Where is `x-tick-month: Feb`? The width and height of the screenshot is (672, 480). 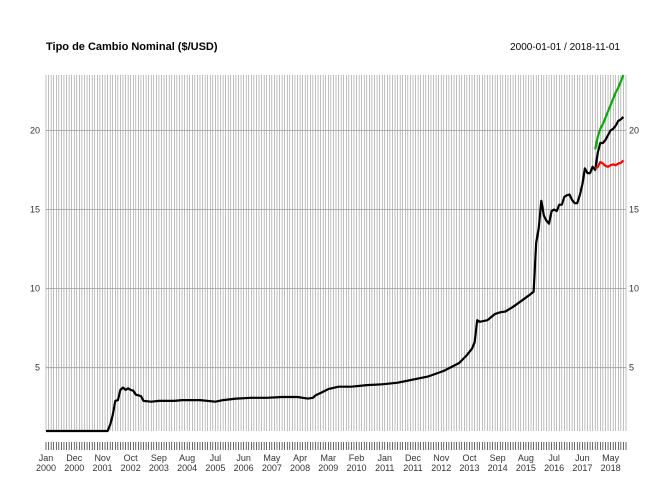 x-tick-month: Feb is located at coordinates (357, 458).